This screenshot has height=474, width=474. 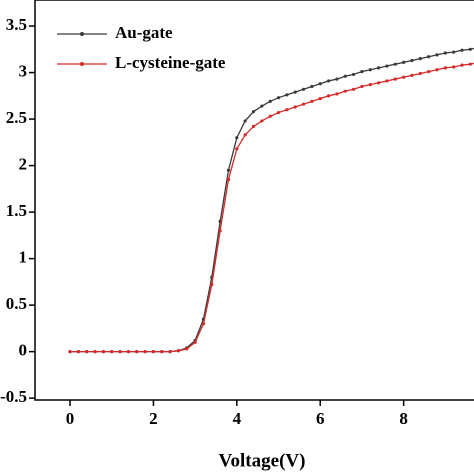 I want to click on y-tick-label: 2.5, so click(x=16, y=117).